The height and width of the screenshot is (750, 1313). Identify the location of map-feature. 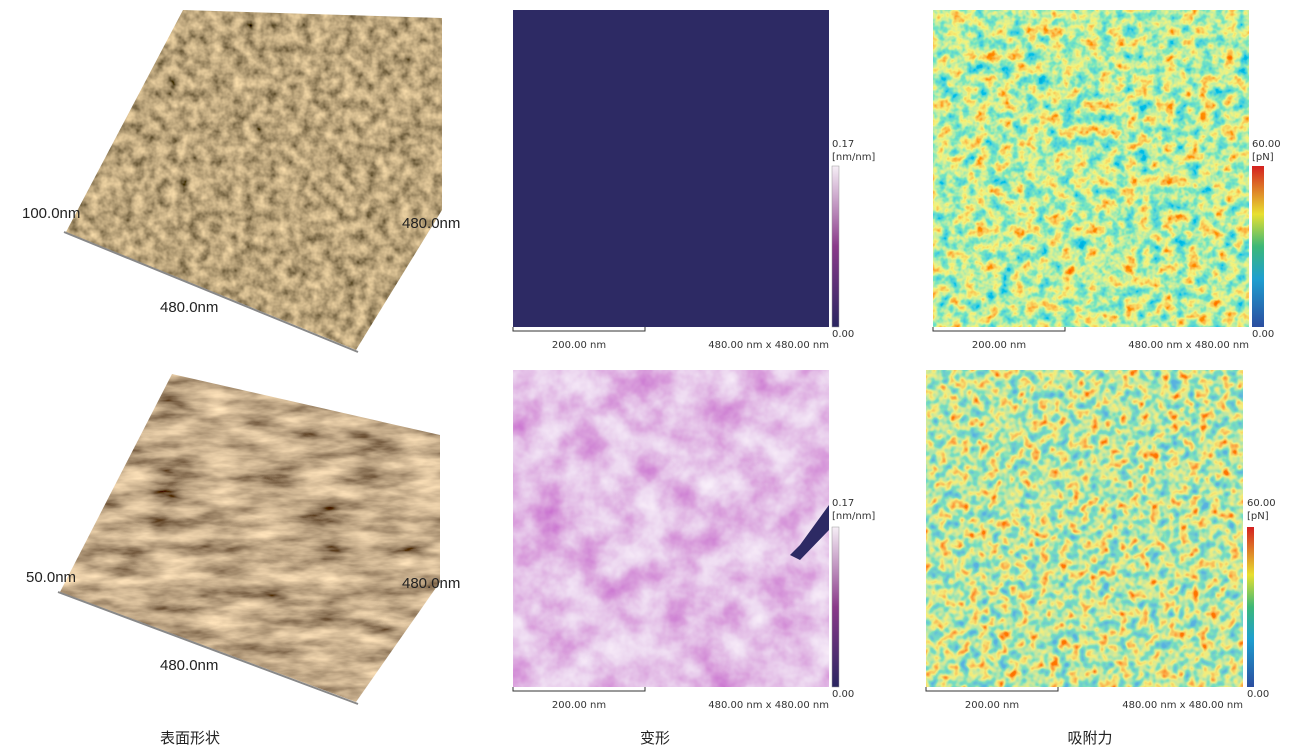
(809, 532).